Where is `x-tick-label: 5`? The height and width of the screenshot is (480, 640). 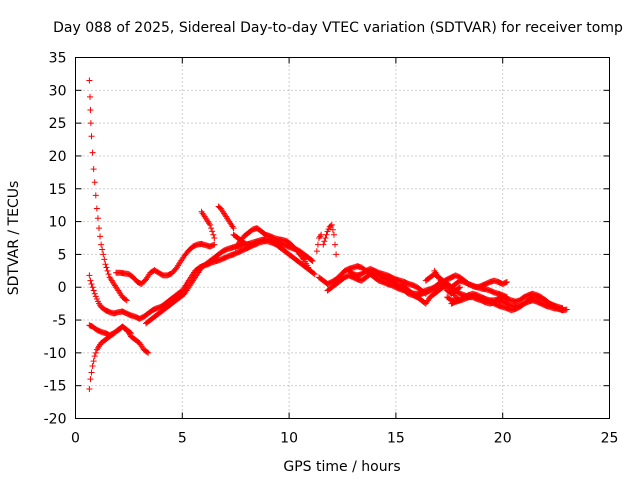 x-tick-label: 5 is located at coordinates (182, 439).